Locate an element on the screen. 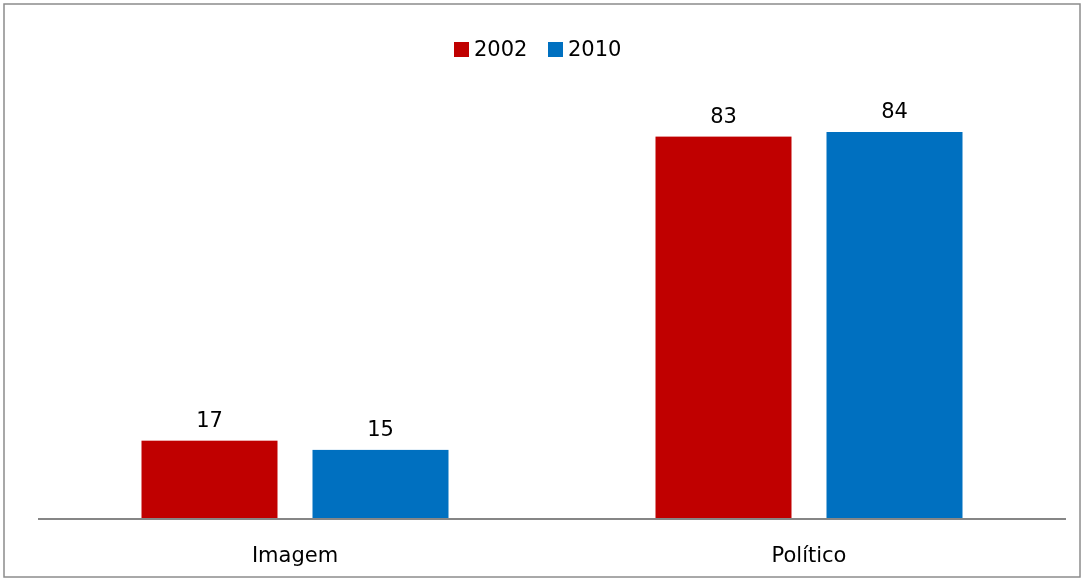 This screenshot has height=581, width=1084. data-label: 15 is located at coordinates (380, 428).